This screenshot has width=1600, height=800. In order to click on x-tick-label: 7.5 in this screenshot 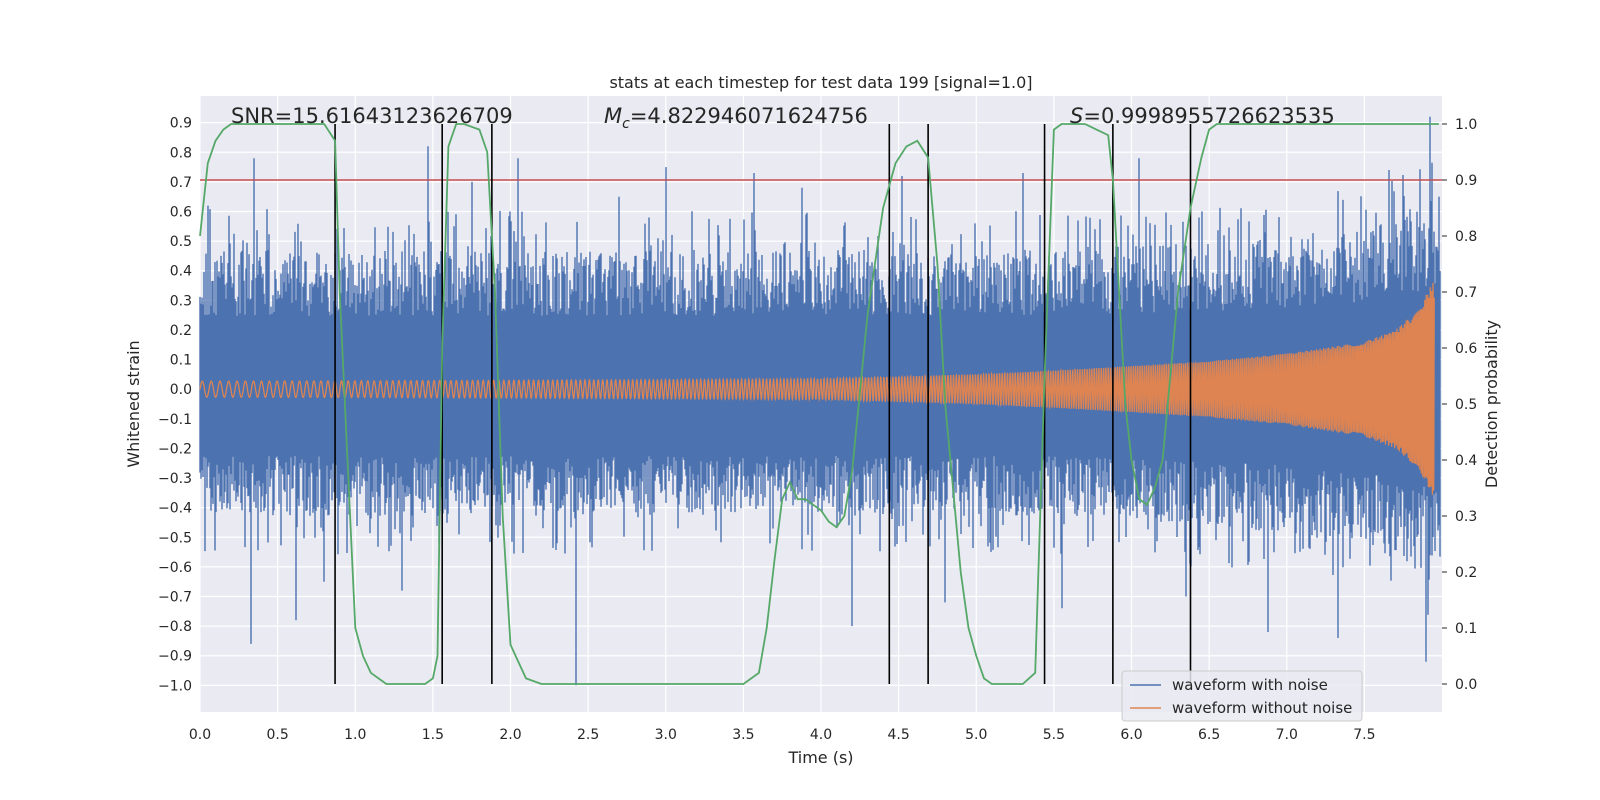, I will do `click(1364, 735)`.